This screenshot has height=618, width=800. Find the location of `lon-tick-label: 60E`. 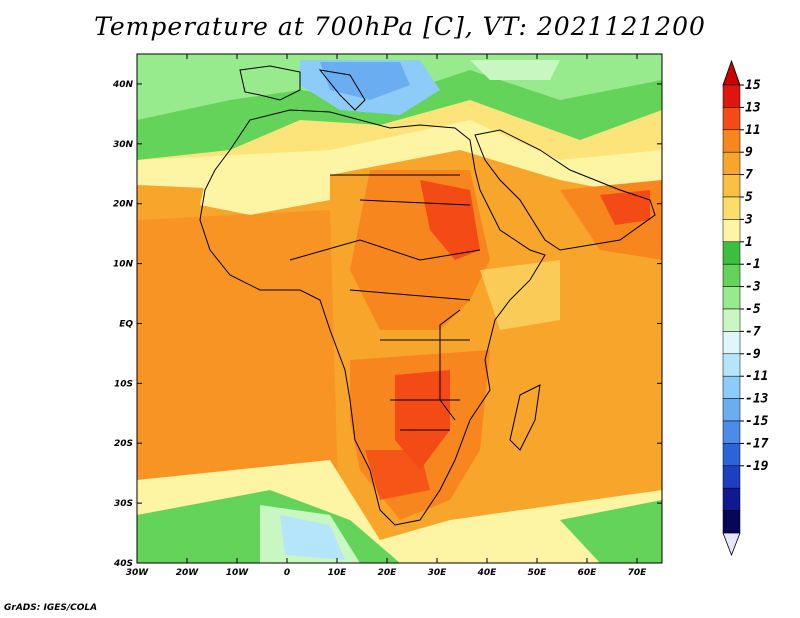

lon-tick-label: 60E is located at coordinates (588, 573).